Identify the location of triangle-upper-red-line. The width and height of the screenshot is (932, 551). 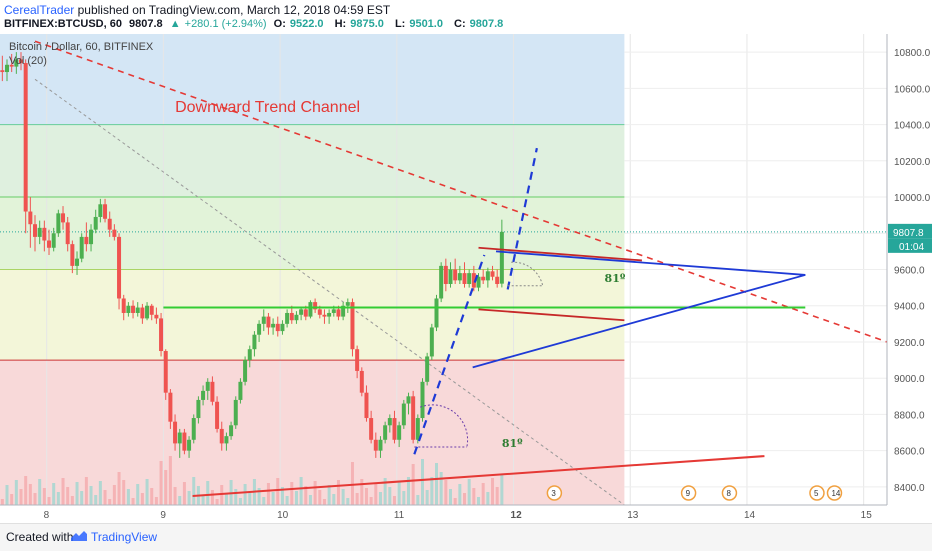
(560, 254).